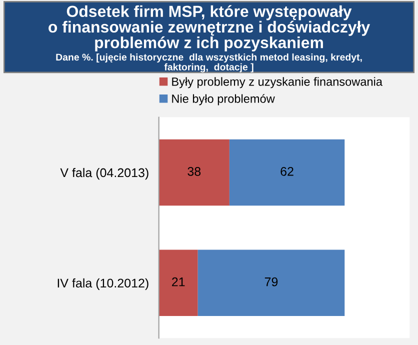 Image resolution: width=418 pixels, height=345 pixels. What do you see at coordinates (277, 82) in the screenshot?
I see `legend-label: Były problemy z uzyskanie finansowania` at bounding box center [277, 82].